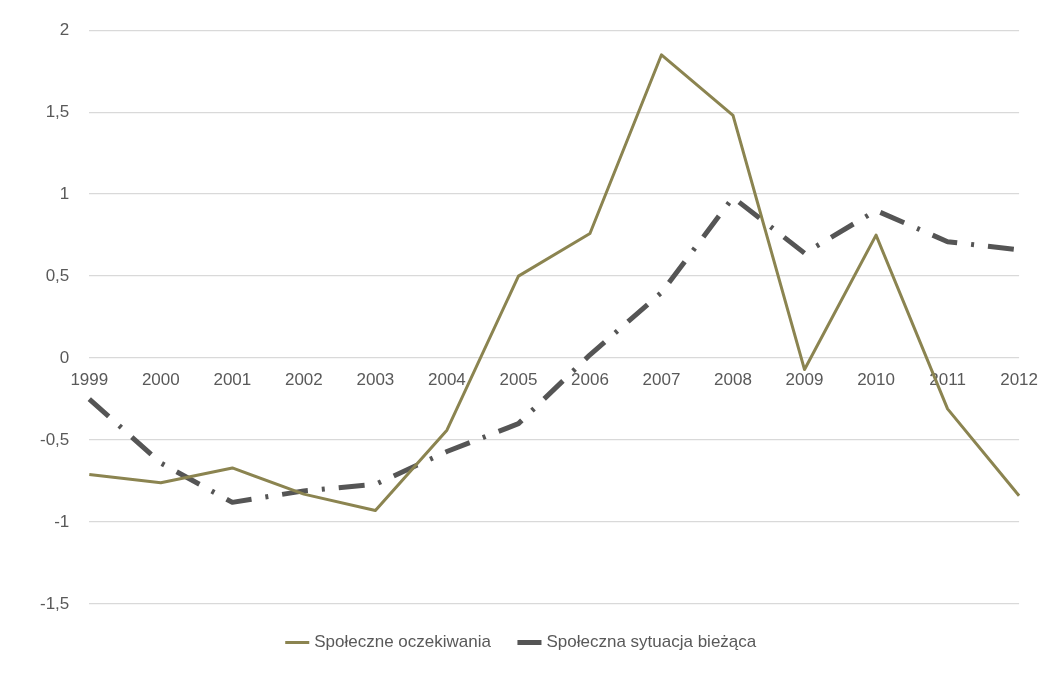  Describe the element at coordinates (403, 642) in the screenshot. I see `legend-label: Społeczne oczekiwania` at that location.